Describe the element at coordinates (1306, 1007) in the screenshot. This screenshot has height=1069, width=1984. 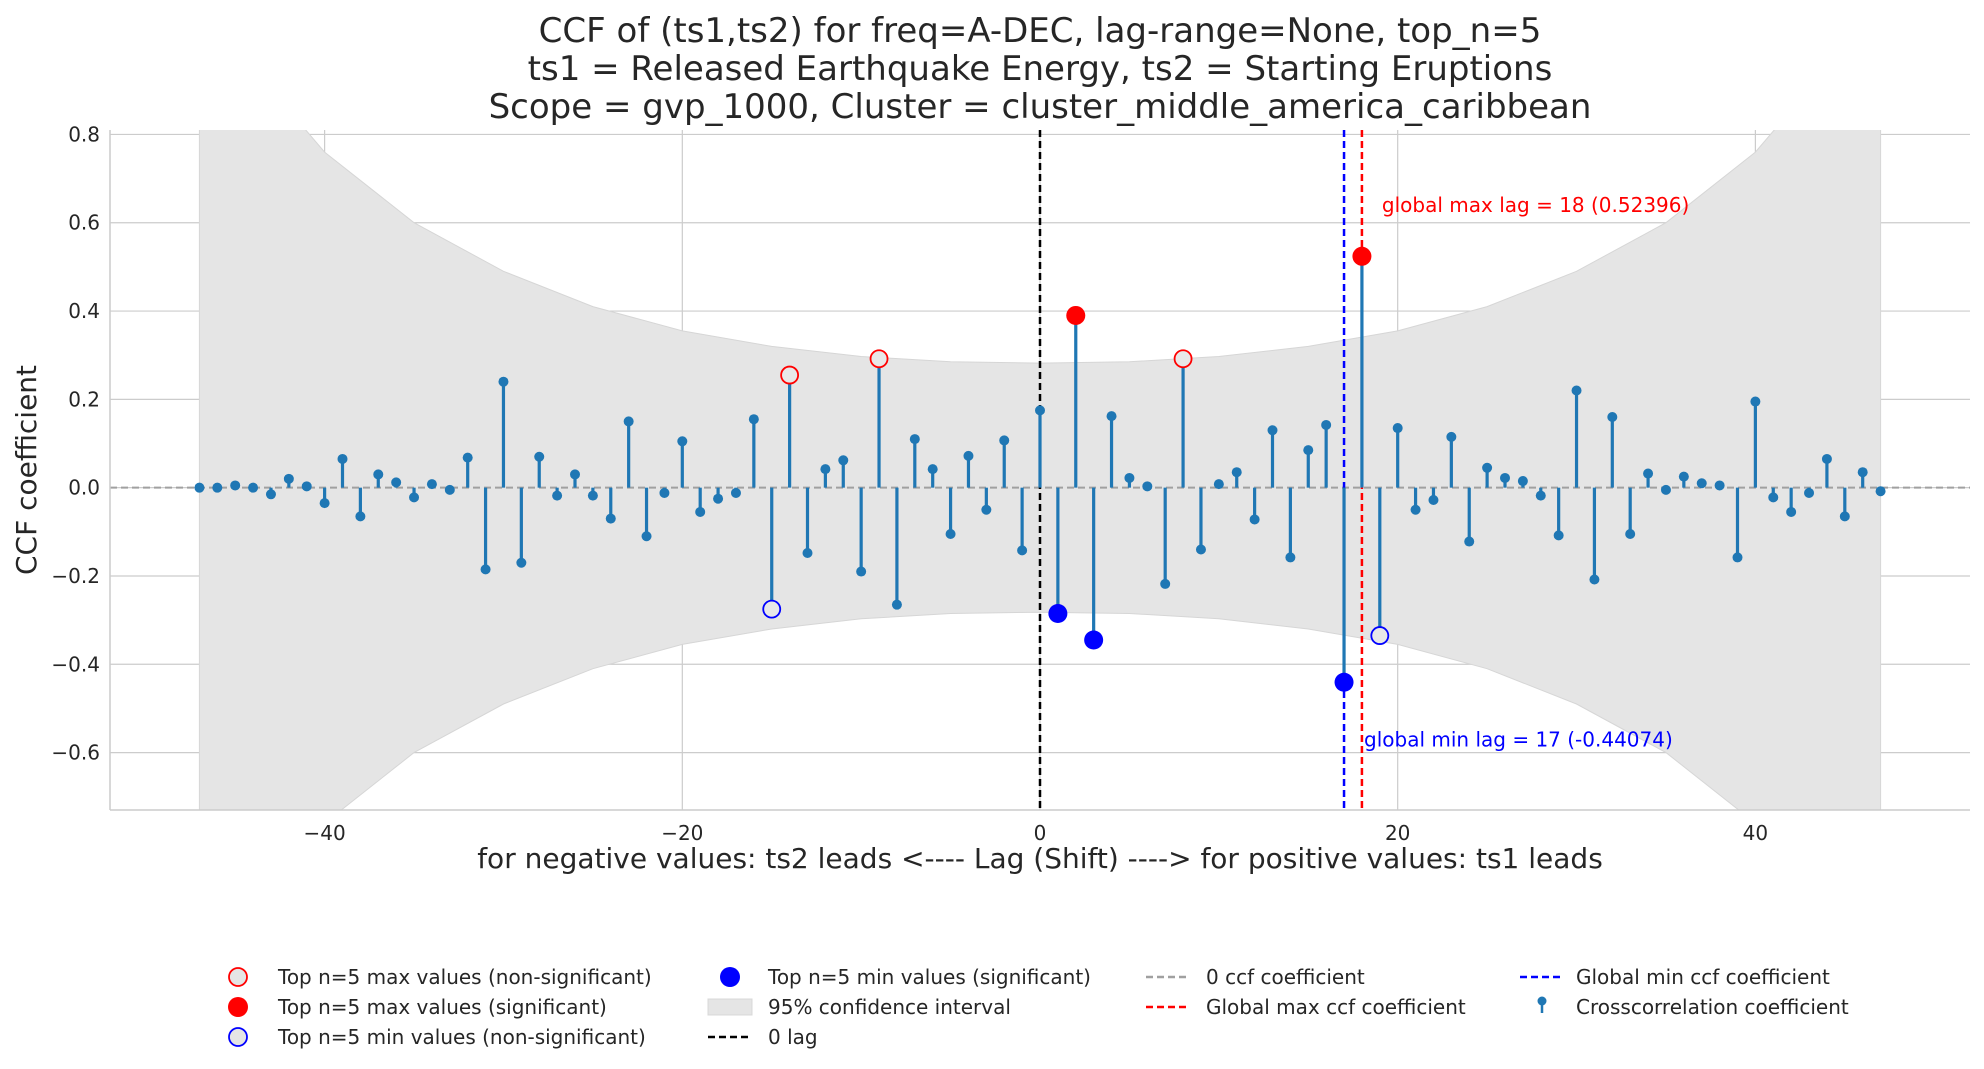
I see `legend-item-global-max: Global max ccf coefficient` at that location.